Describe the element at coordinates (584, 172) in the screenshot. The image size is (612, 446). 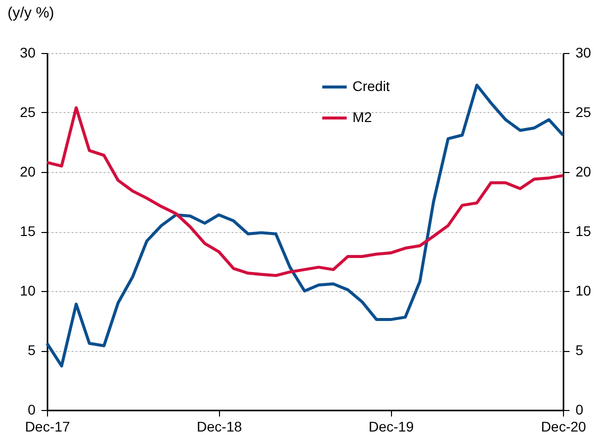
I see `y2-tick-label: 20` at that location.